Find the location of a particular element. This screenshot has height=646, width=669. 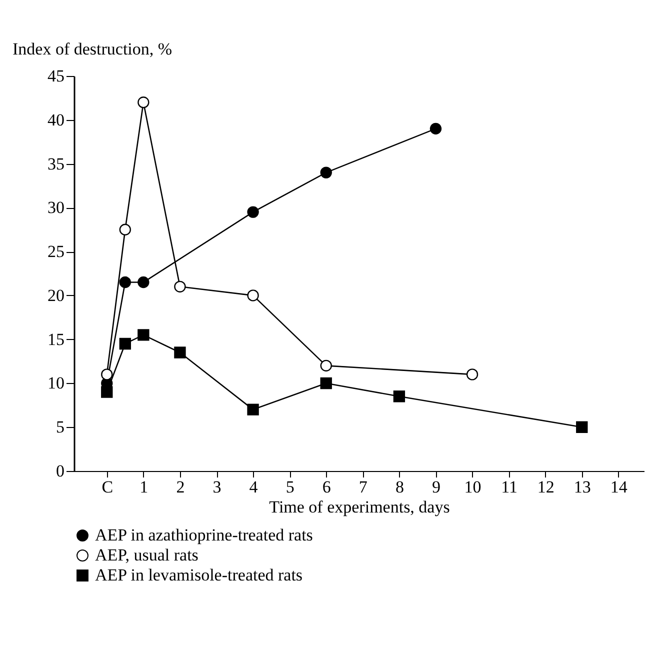

x-tick-label: 5 is located at coordinates (290, 487).